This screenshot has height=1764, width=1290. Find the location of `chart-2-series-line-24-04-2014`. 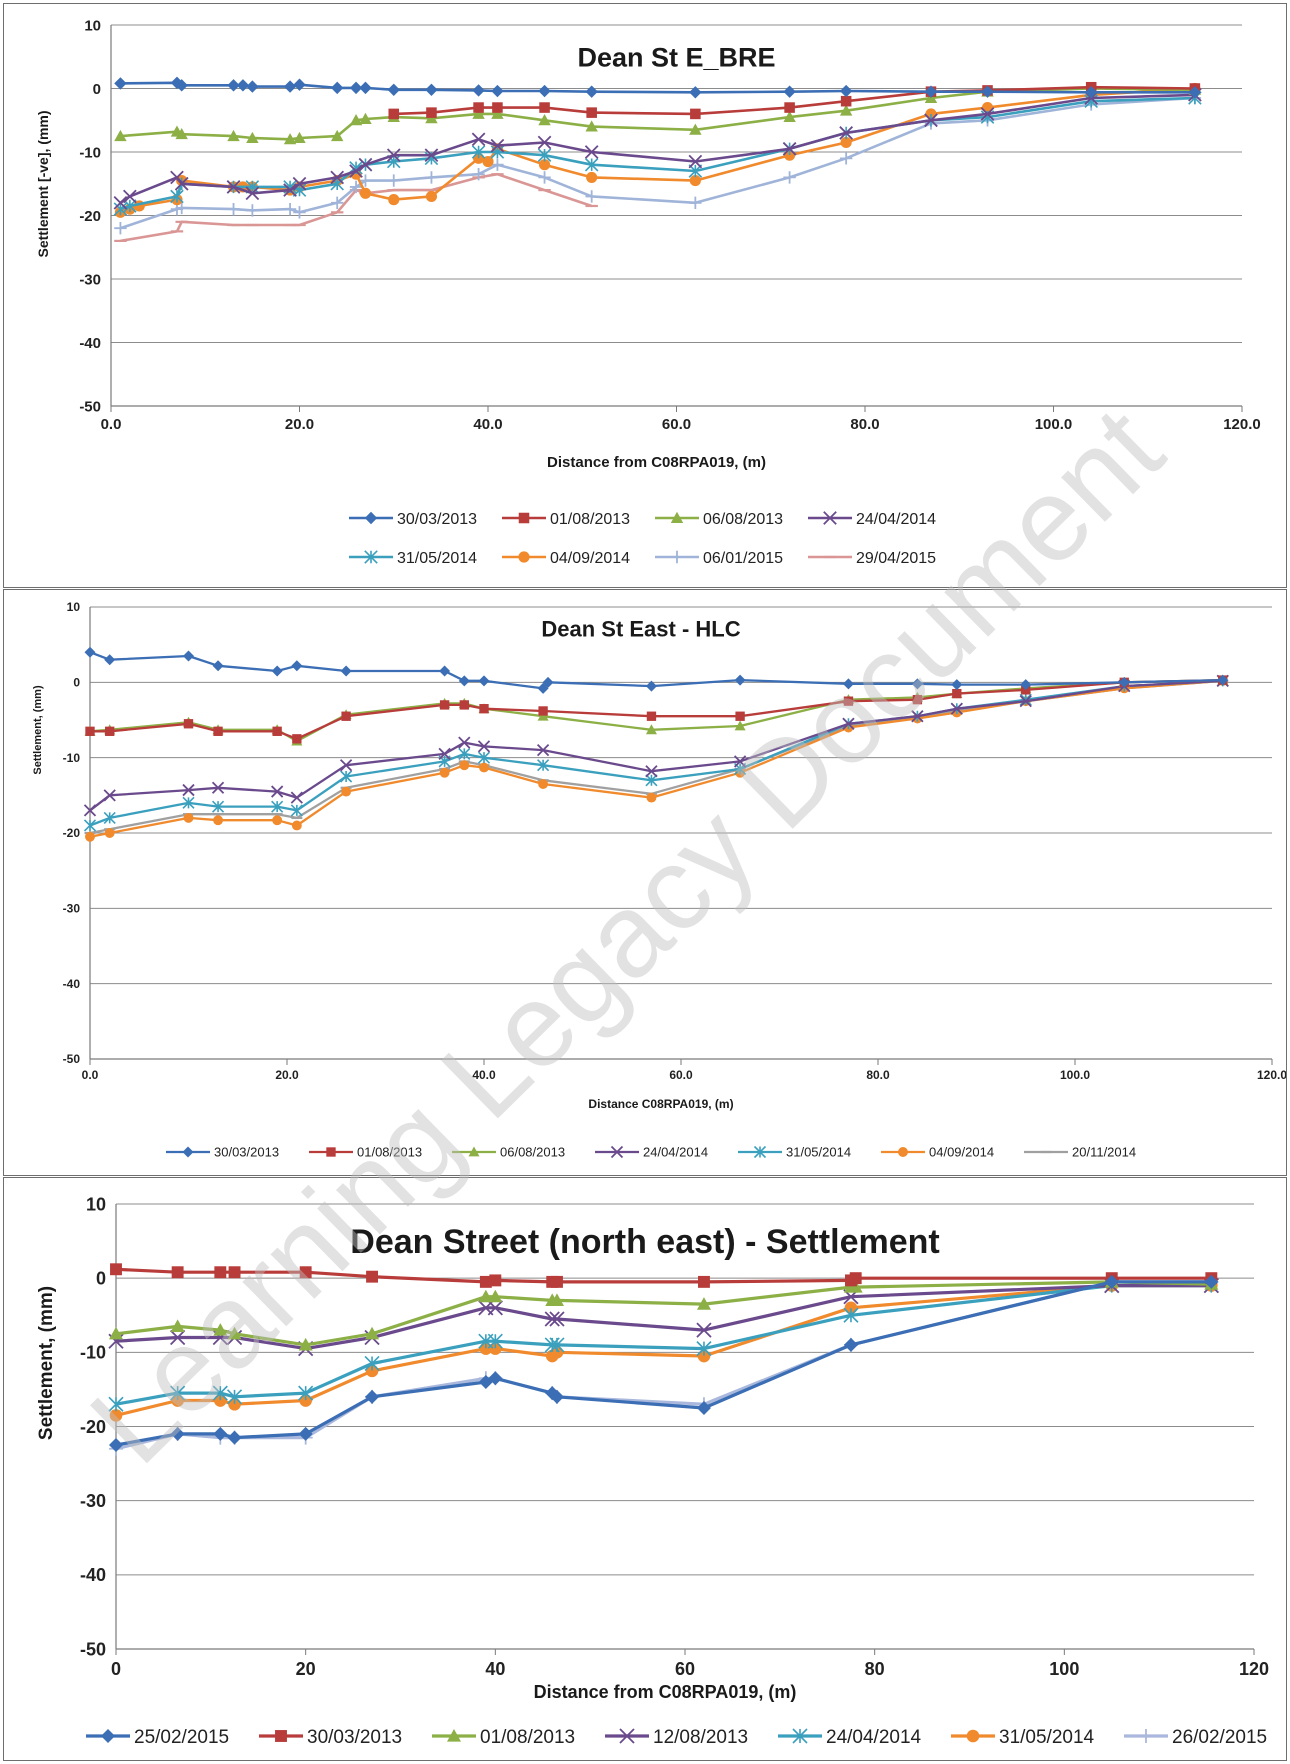

chart-2-series-line-24-04-2014 is located at coordinates (663, 1344).